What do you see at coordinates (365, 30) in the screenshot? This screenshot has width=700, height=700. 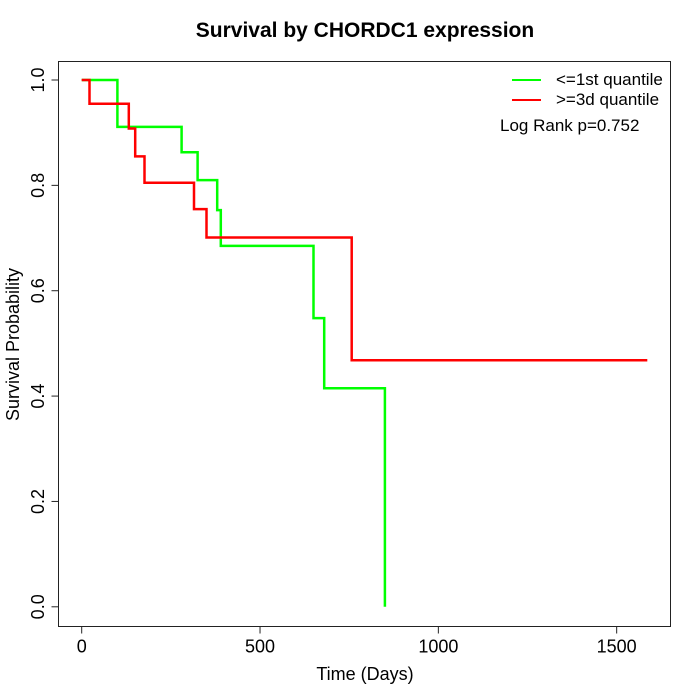 I see `chart-title: Survival by CHORDC1 expression` at bounding box center [365, 30].